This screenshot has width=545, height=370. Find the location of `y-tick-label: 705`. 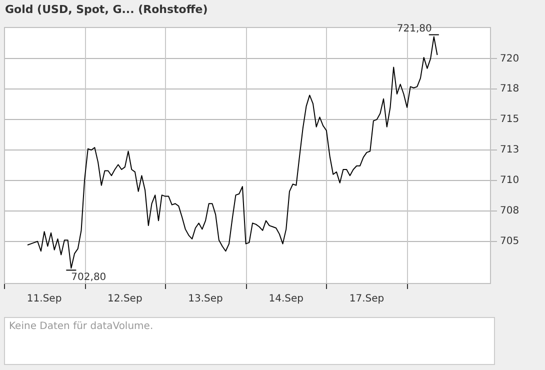

y-tick-label: 705 is located at coordinates (510, 241).